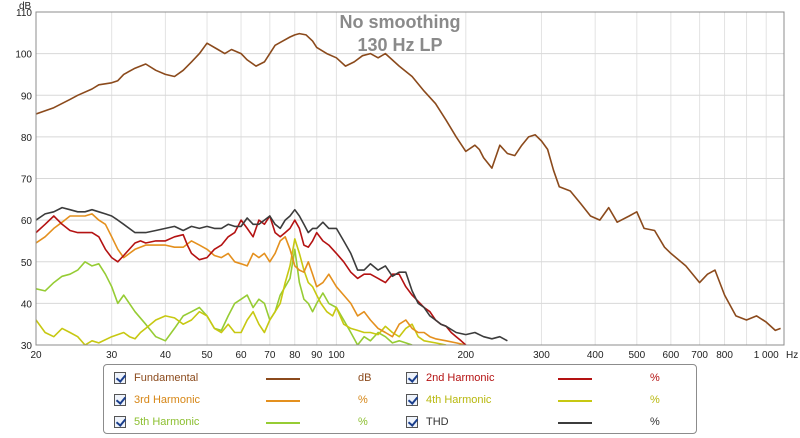 The height and width of the screenshot is (438, 800). Describe the element at coordinates (671, 355) in the screenshot. I see `x-tick-label: 600` at that location.